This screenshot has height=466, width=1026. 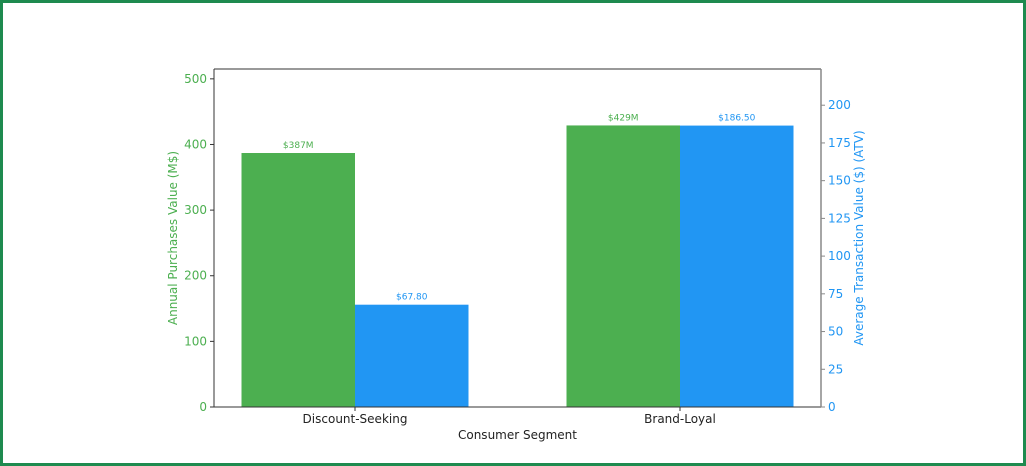 What do you see at coordinates (839, 105) in the screenshot?
I see `y-right-tick-label: 200` at bounding box center [839, 105].